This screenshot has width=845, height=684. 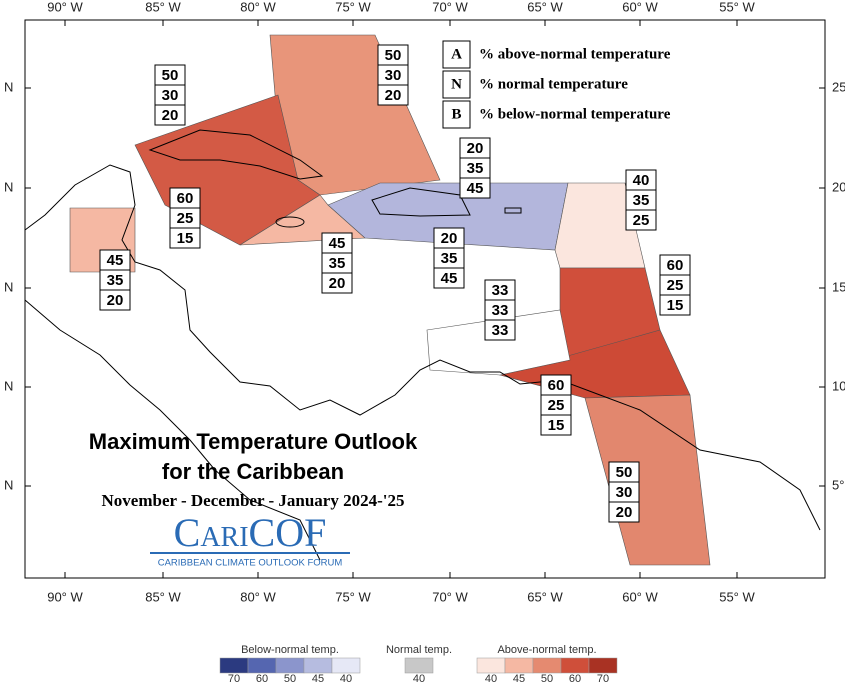 I want to click on lon-label-bottom: 60° W, so click(x=640, y=596).